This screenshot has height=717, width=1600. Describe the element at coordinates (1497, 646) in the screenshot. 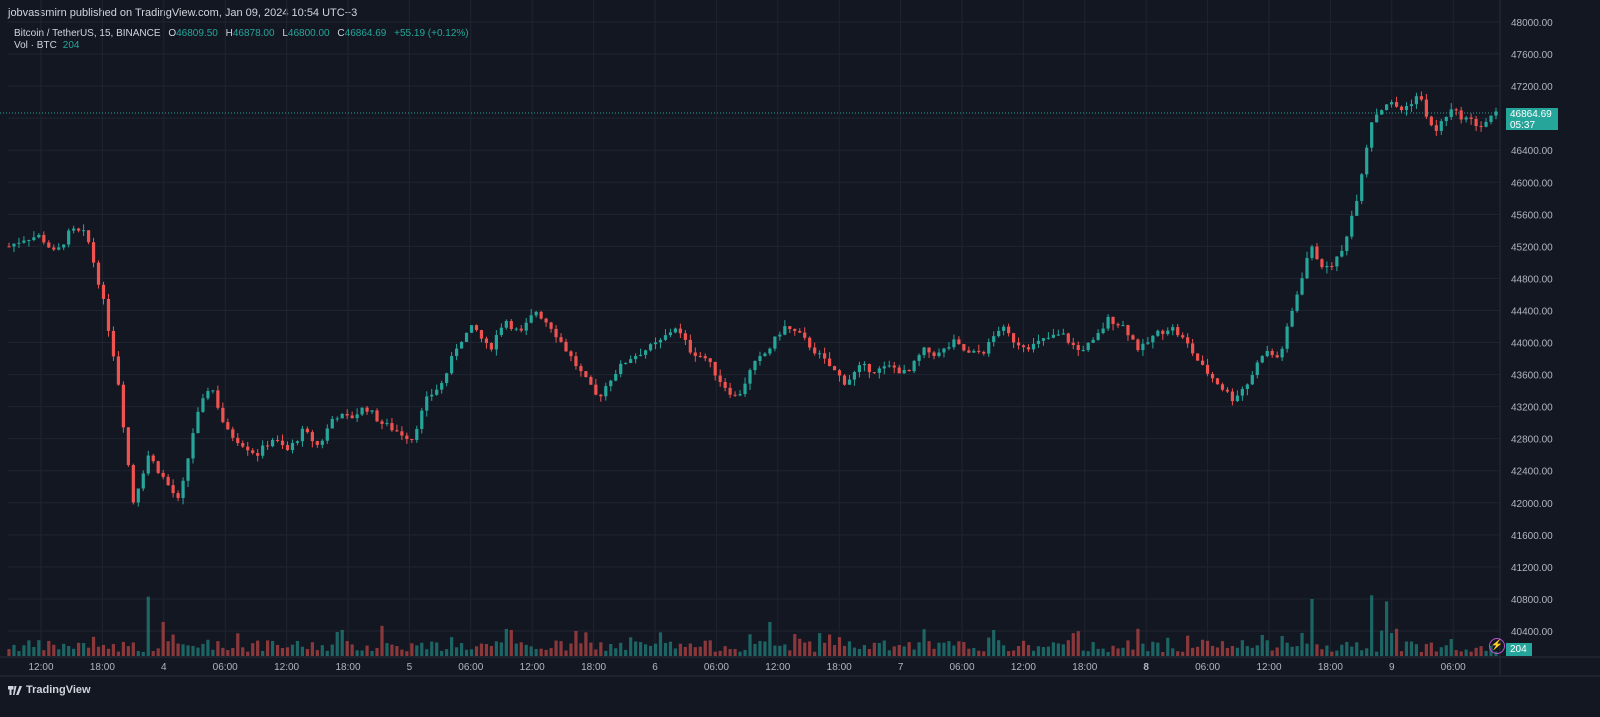

I see `lightning-icon: ⚡` at that location.